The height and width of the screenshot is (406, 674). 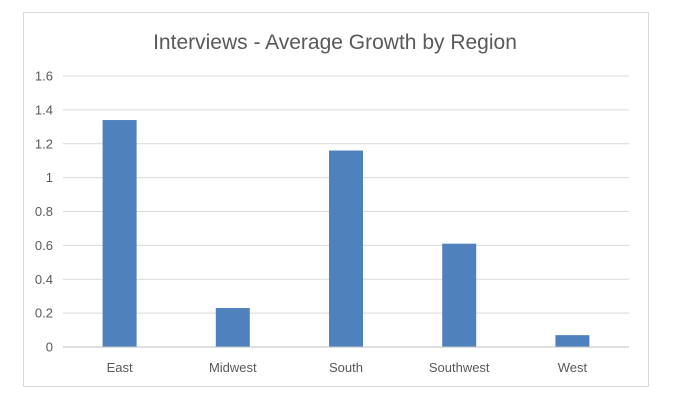 What do you see at coordinates (44, 143) in the screenshot?
I see `y-tick-label: 1.2` at bounding box center [44, 143].